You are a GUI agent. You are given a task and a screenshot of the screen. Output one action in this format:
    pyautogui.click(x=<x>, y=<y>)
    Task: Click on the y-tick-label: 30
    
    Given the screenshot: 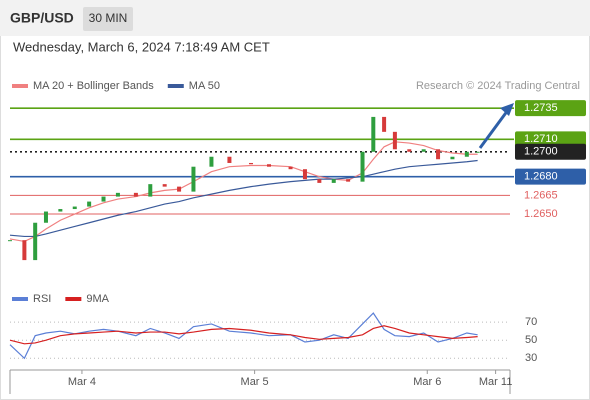 What is the action you would take?
    pyautogui.click(x=531, y=358)
    